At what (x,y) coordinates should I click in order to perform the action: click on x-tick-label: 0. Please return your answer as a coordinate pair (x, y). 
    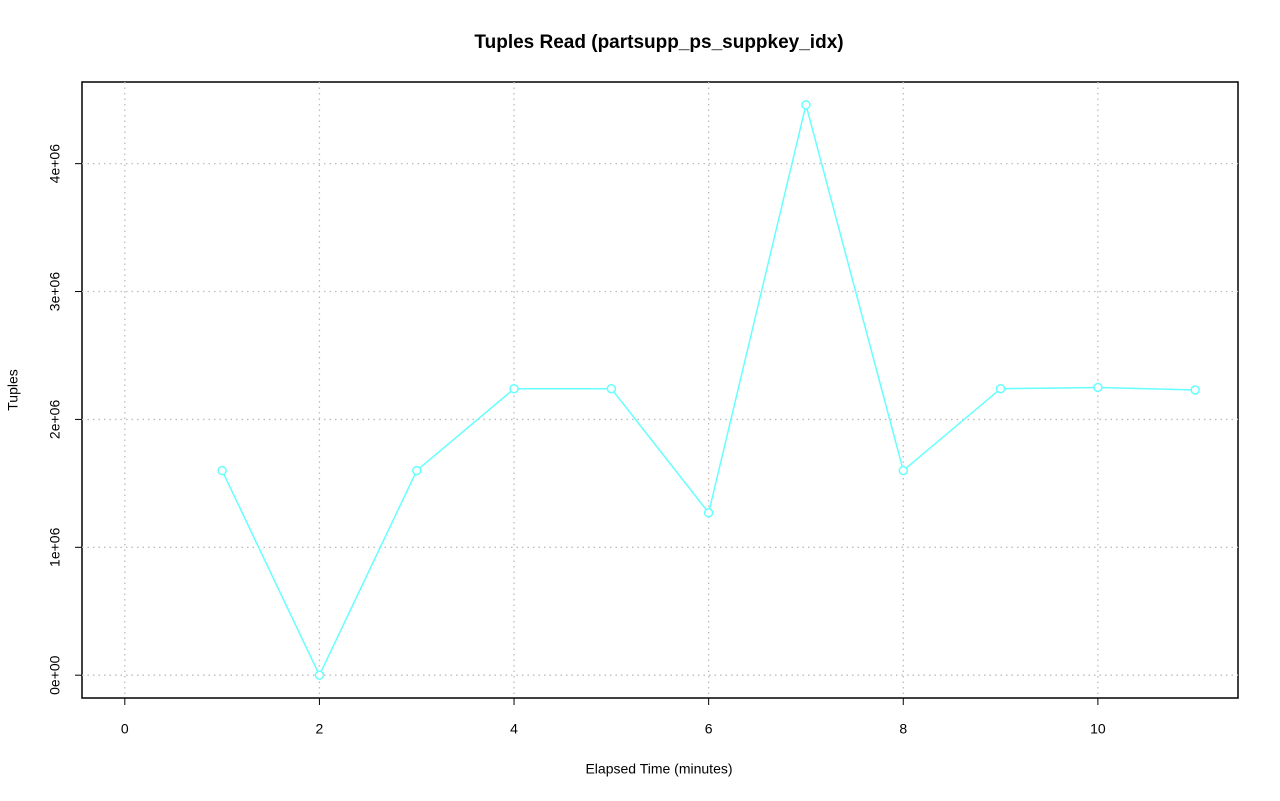
    Looking at the image, I should click on (125, 729).